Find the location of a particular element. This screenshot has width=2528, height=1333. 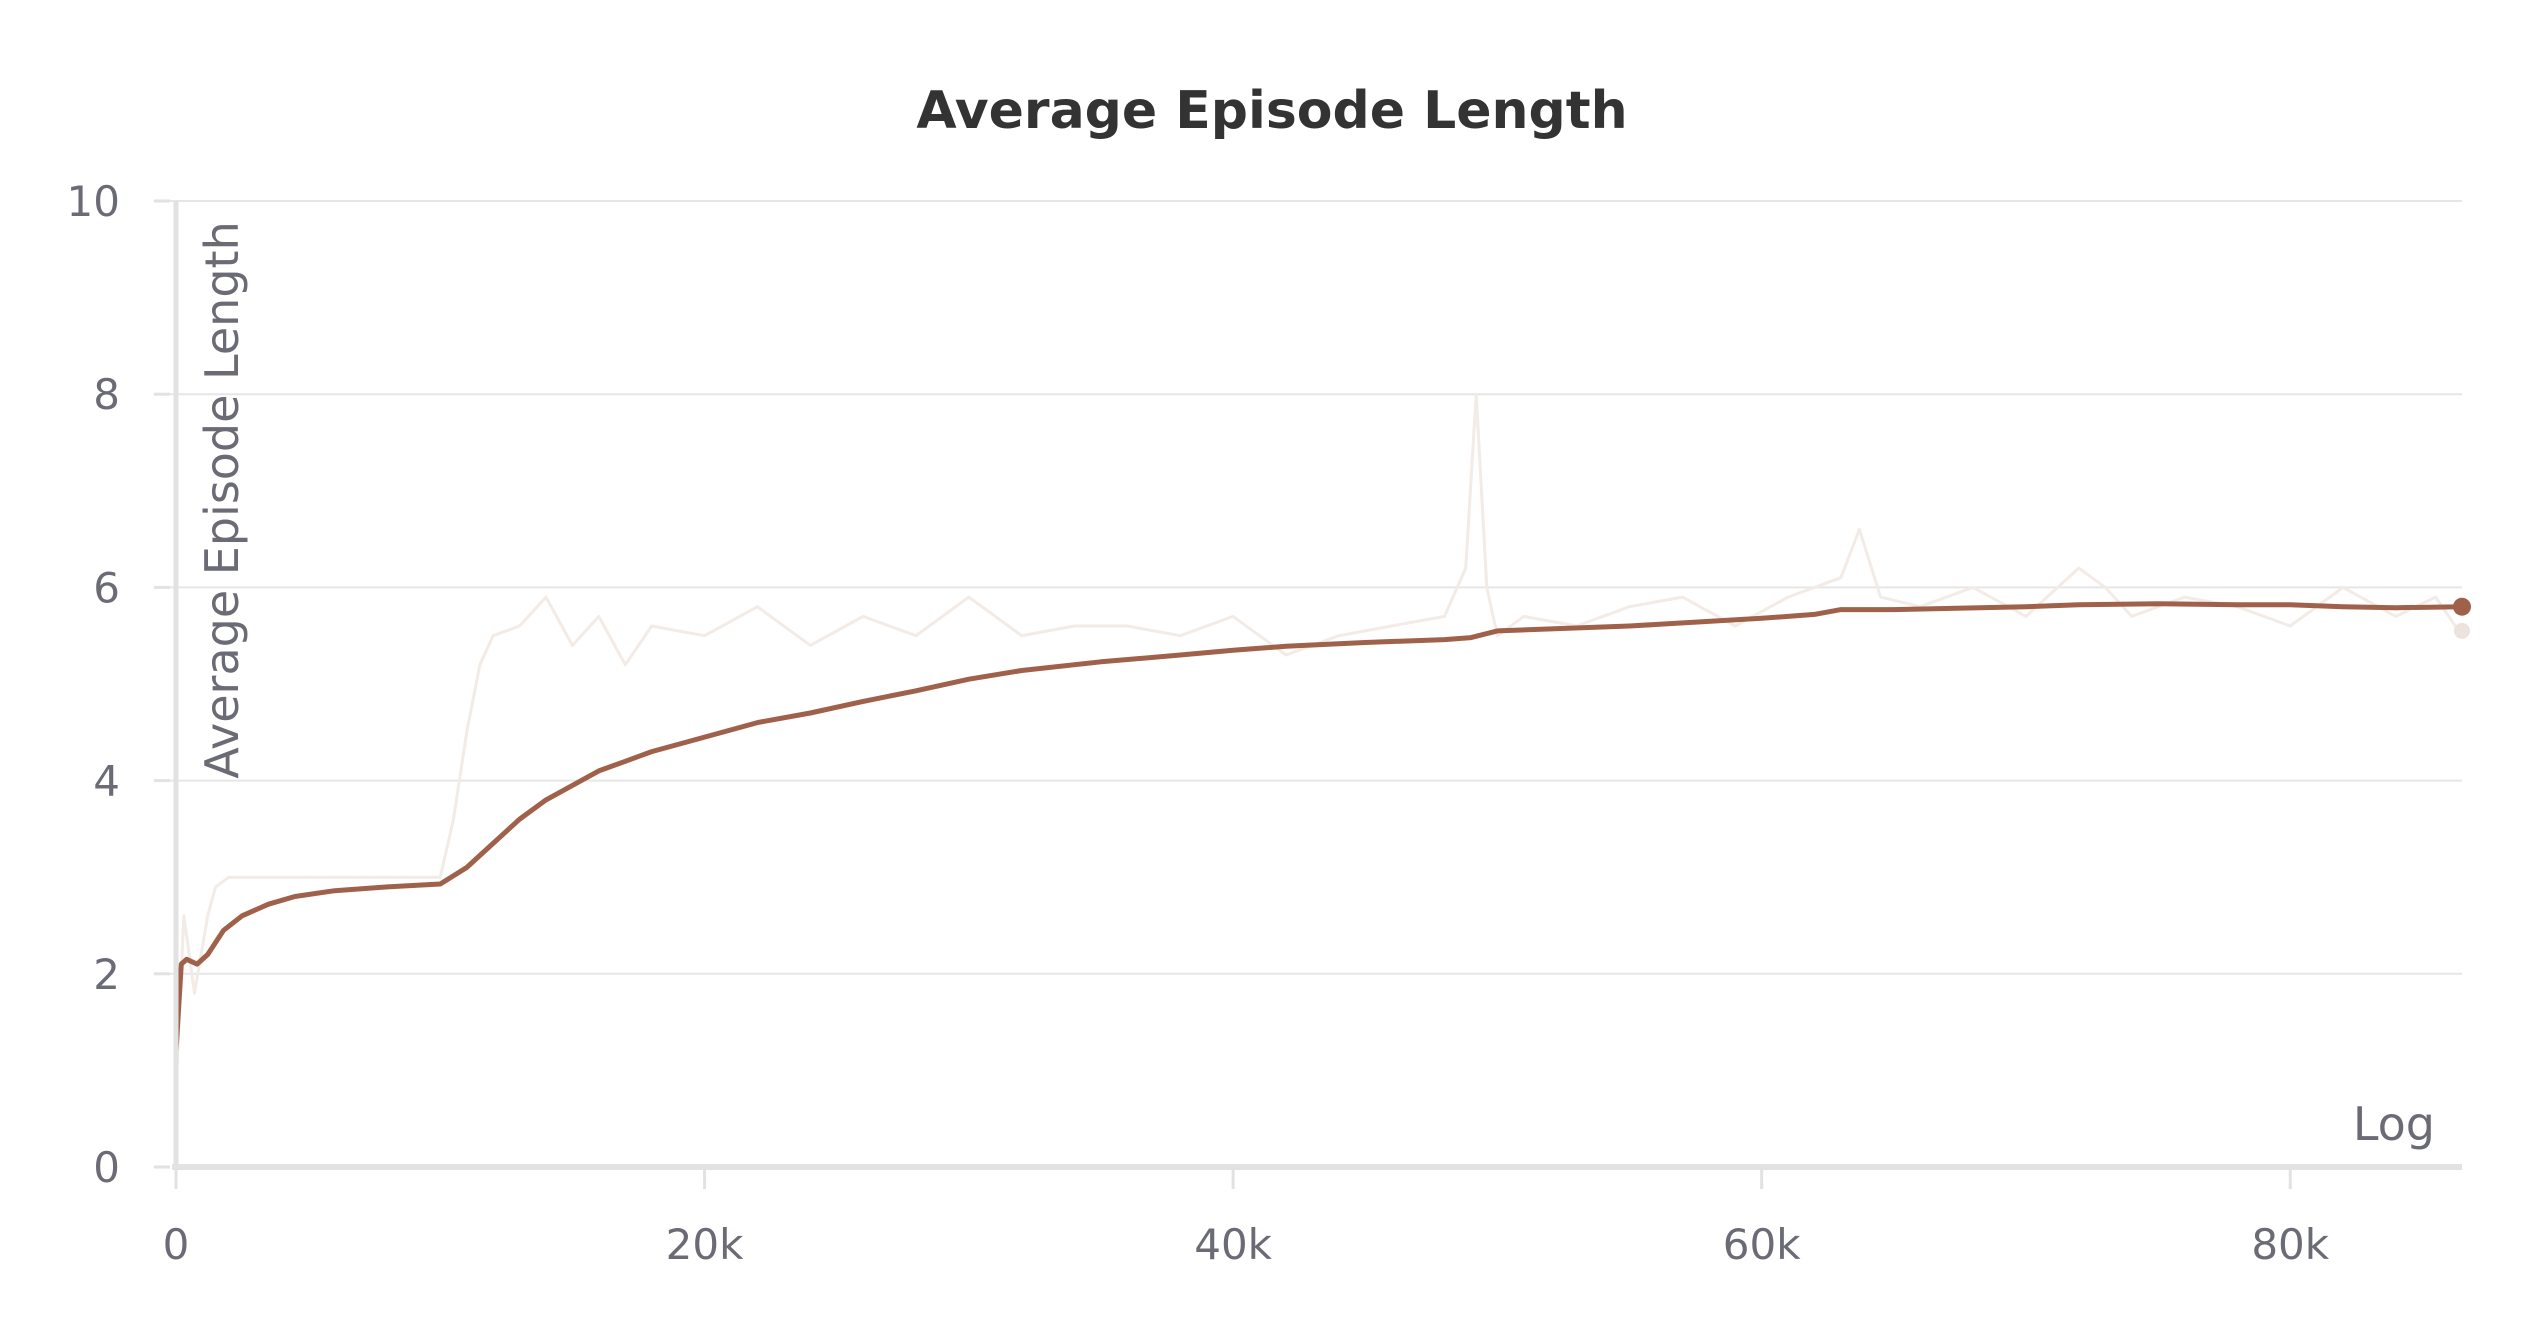

x-tick-label: 0 is located at coordinates (176, 1244).